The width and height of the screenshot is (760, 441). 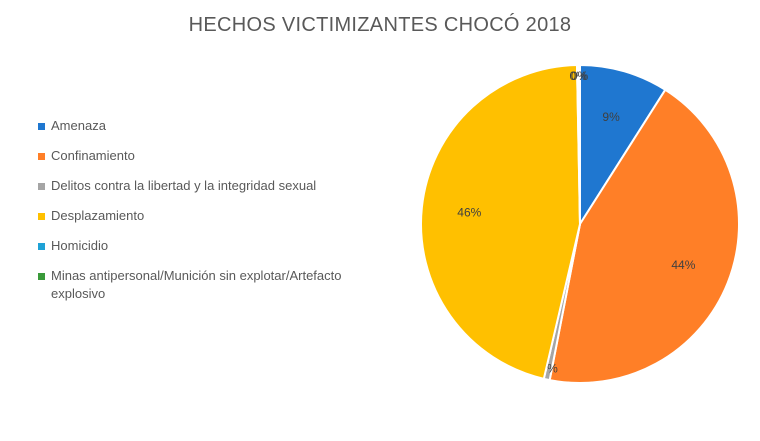 I want to click on legend-item: Confinamiento, so click(x=203, y=156).